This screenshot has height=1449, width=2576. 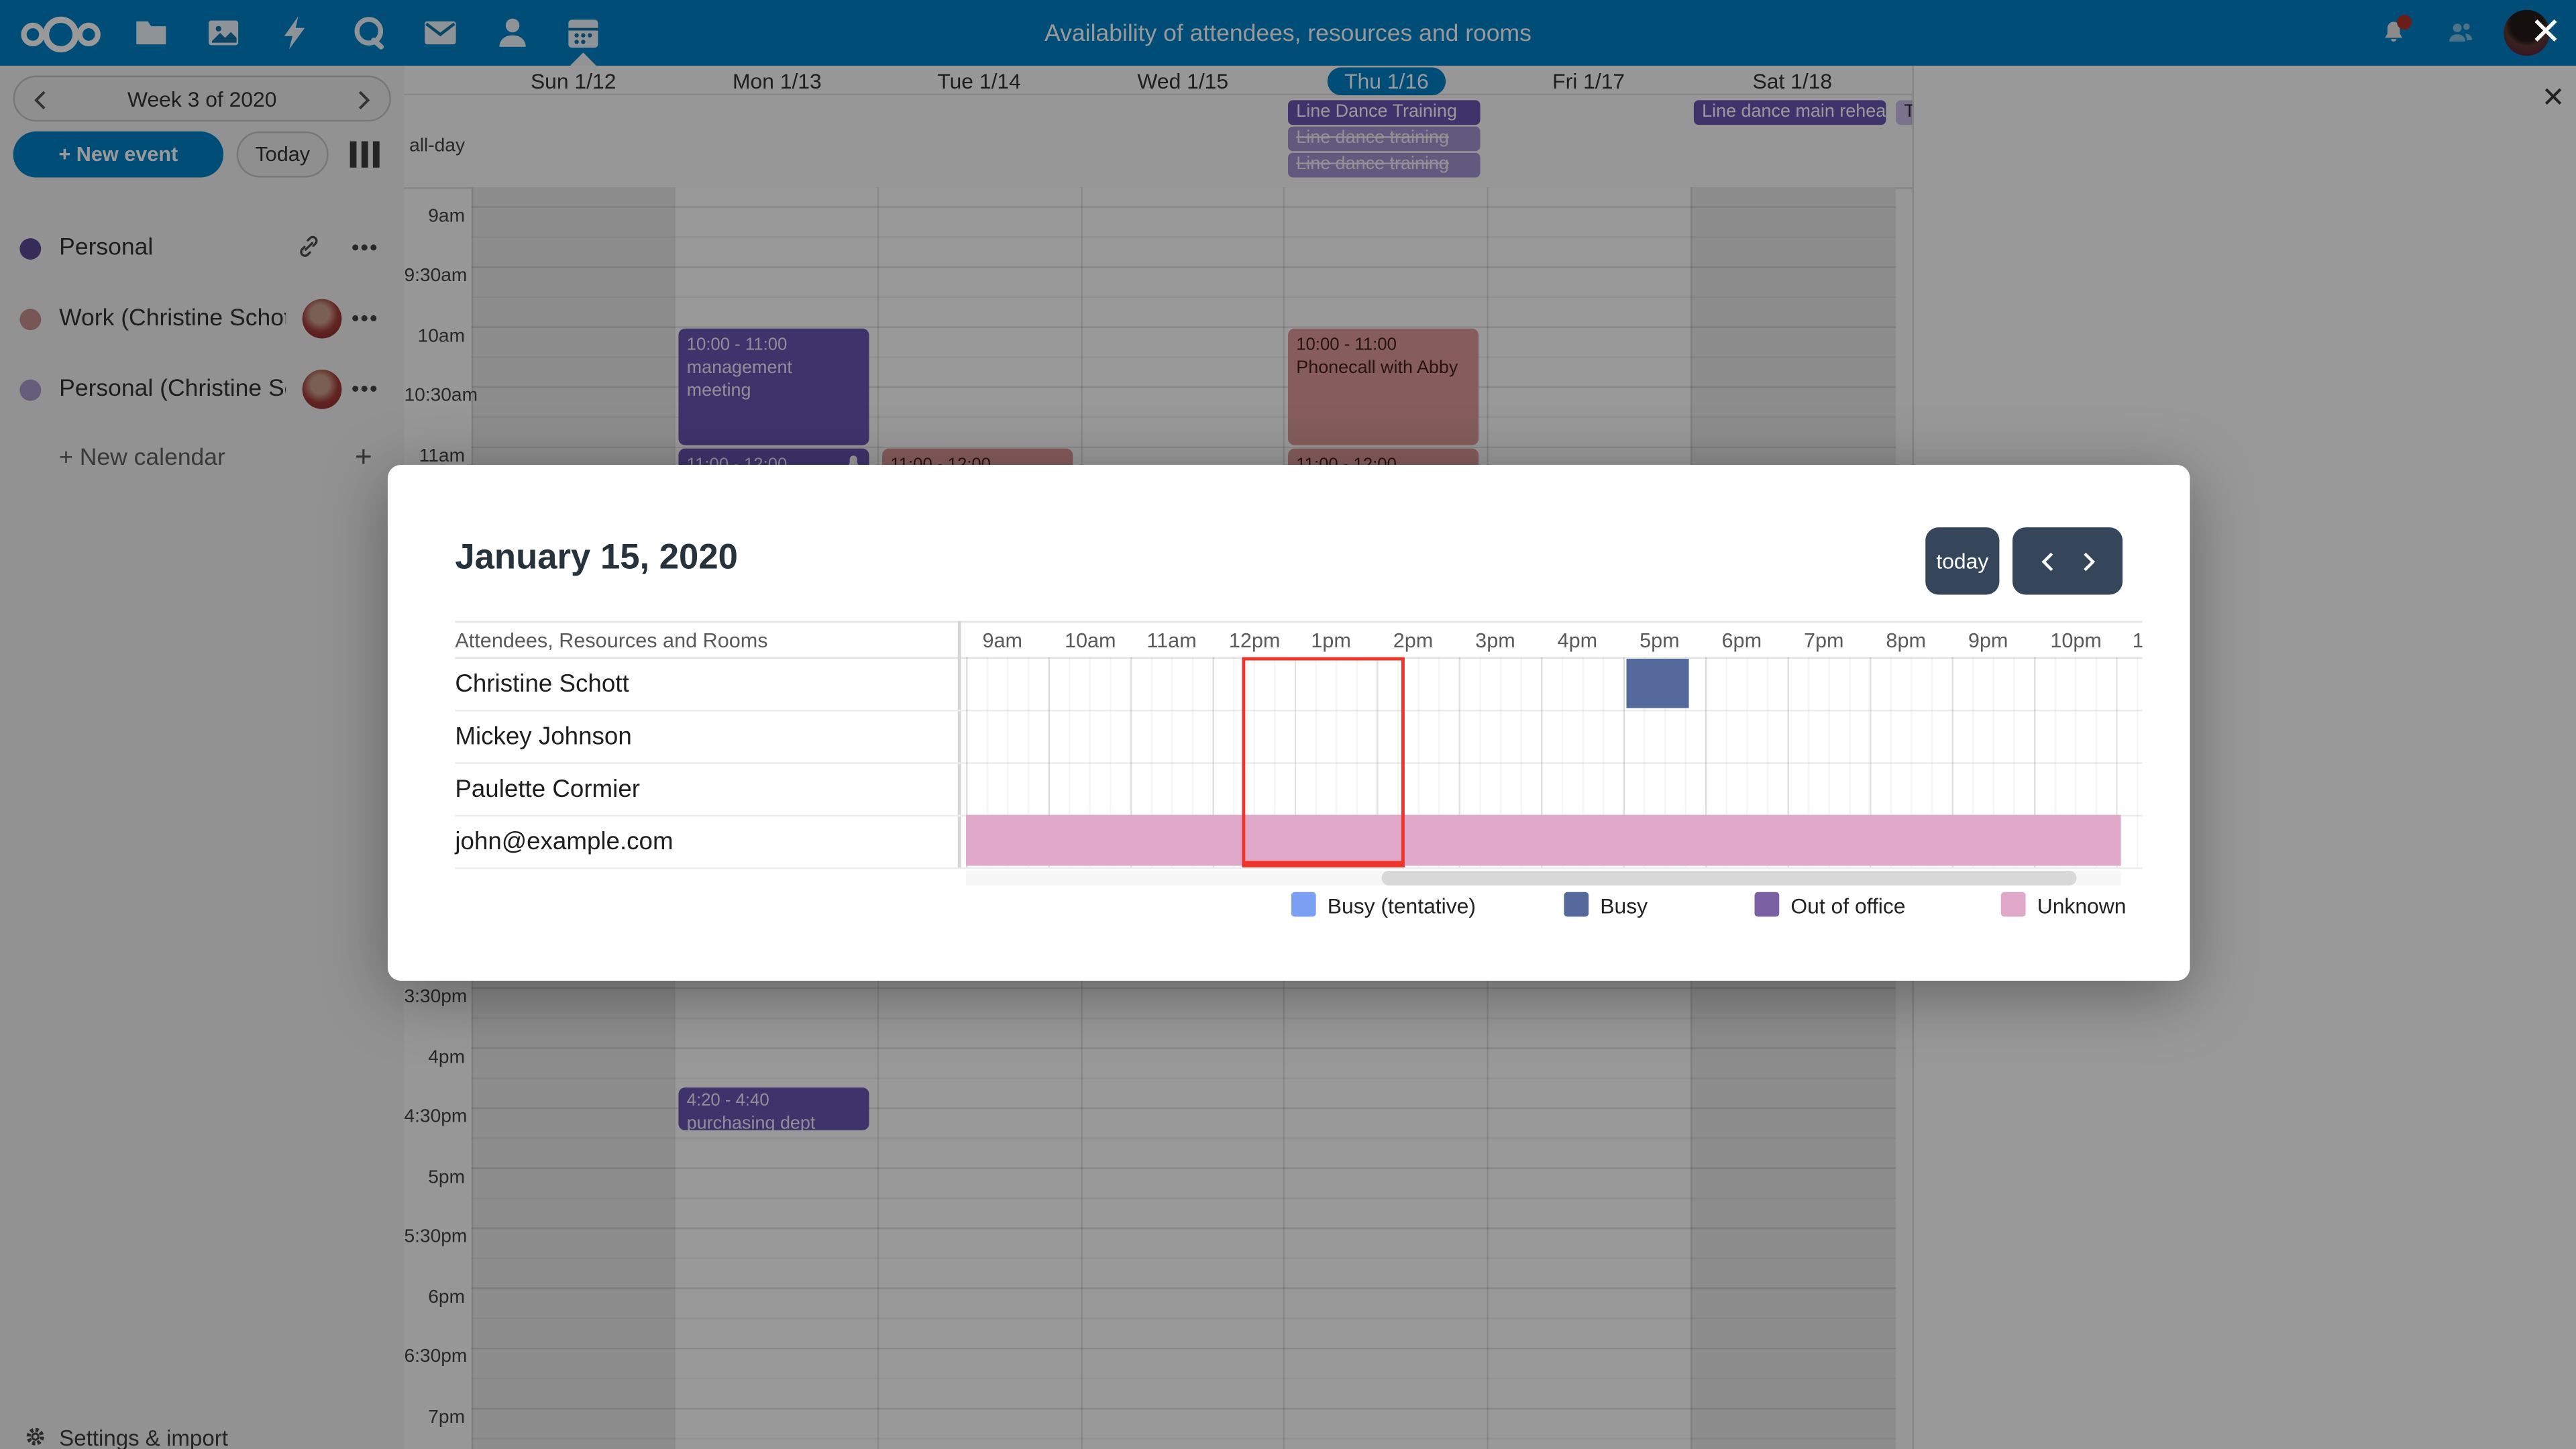 I want to click on mail-icon, so click(x=440, y=33).